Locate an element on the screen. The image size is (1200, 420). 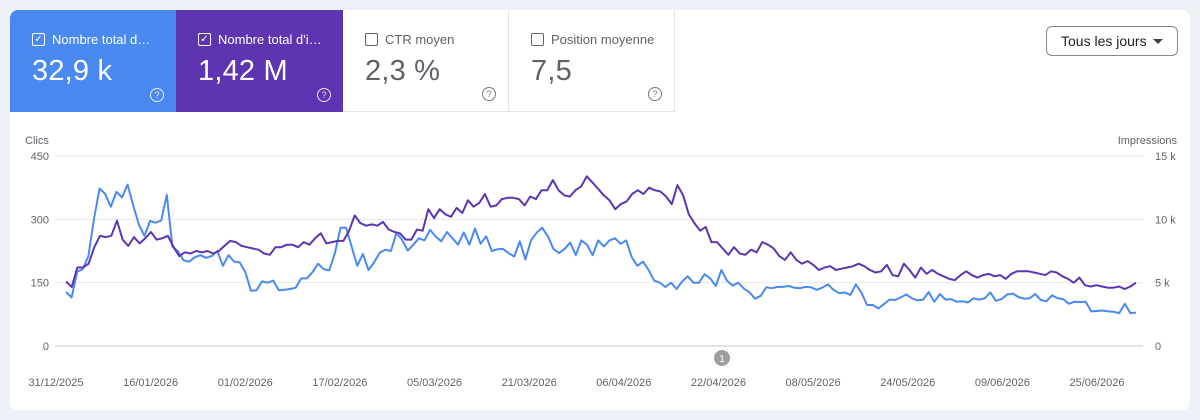
metric-header: CTR moyen is located at coordinates (427, 39).